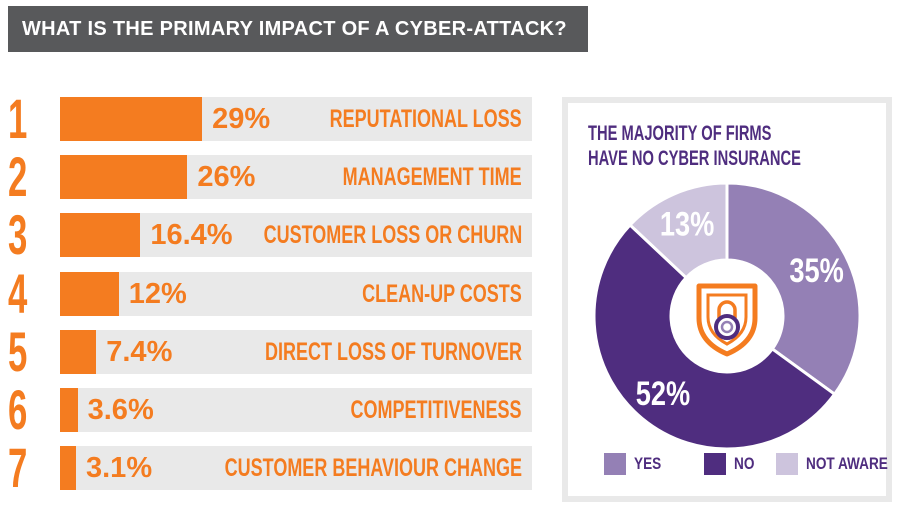 Image resolution: width=900 pixels, height=510 pixels. I want to click on impact-value-label: 3.1%, so click(119, 468).